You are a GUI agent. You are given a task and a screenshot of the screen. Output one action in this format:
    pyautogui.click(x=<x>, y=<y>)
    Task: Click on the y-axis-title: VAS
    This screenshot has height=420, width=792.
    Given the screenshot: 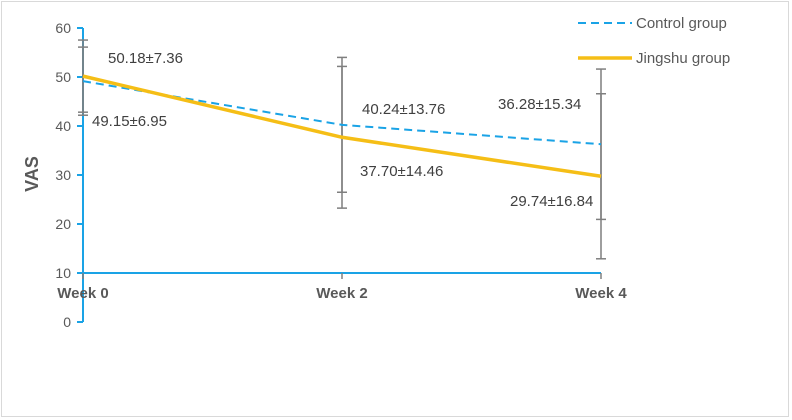 What is the action you would take?
    pyautogui.click(x=32, y=174)
    